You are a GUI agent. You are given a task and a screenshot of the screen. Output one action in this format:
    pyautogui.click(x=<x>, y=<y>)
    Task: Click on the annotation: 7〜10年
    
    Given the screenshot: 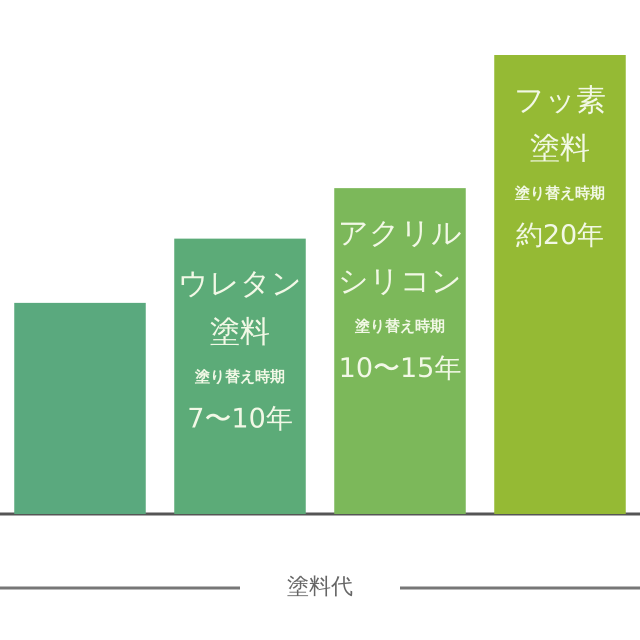 What is the action you would take?
    pyautogui.click(x=240, y=419)
    